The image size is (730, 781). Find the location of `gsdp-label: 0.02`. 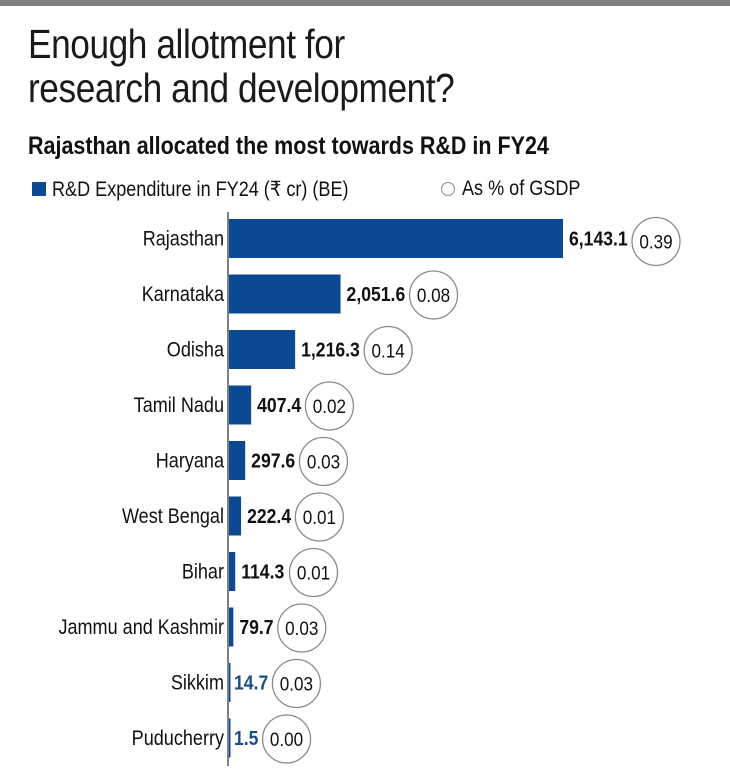

gsdp-label: 0.02 is located at coordinates (329, 406).